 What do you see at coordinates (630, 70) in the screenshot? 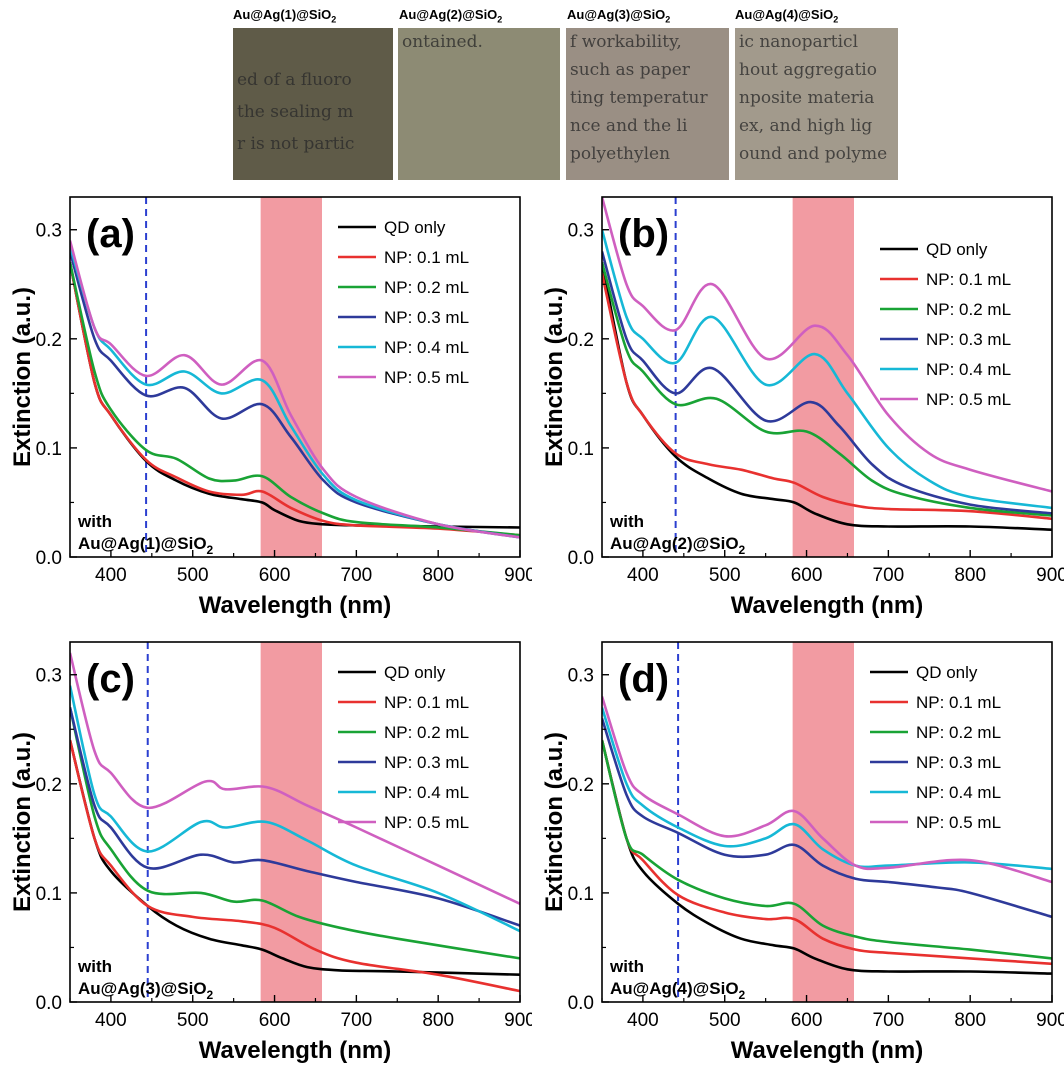
I see `photo-text-line: such as paper` at bounding box center [630, 70].